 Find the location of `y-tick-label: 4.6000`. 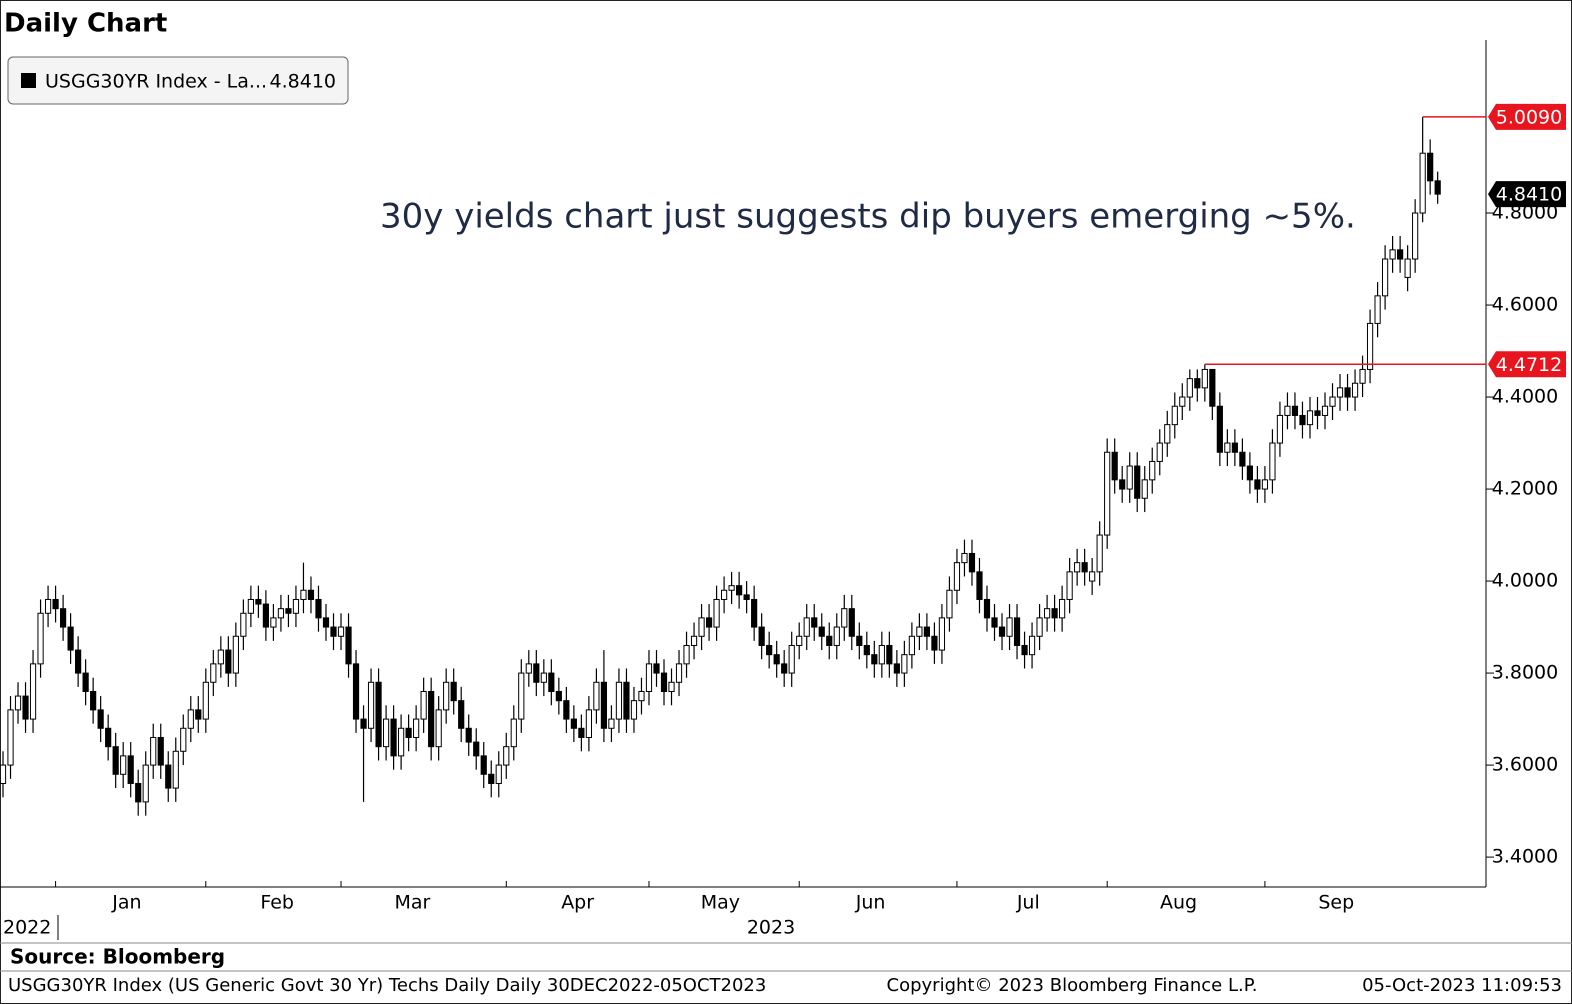

y-tick-label: 4.6000 is located at coordinates (1525, 305).